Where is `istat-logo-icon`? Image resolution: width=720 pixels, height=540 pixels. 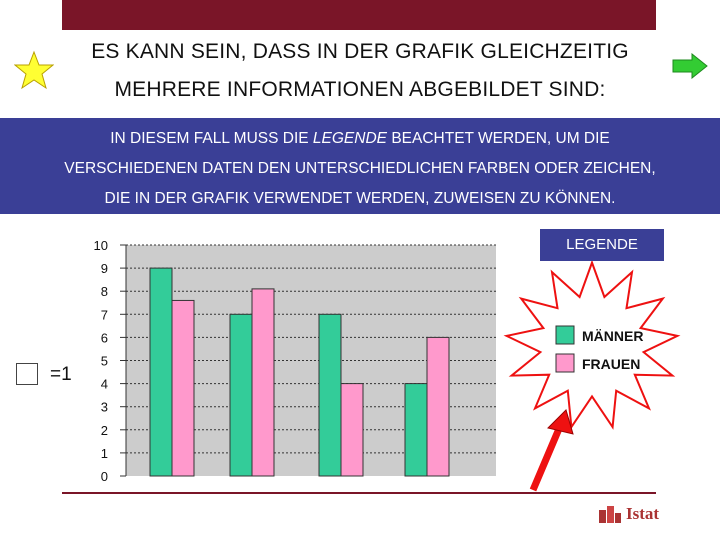
istat-logo-icon is located at coordinates (610, 514).